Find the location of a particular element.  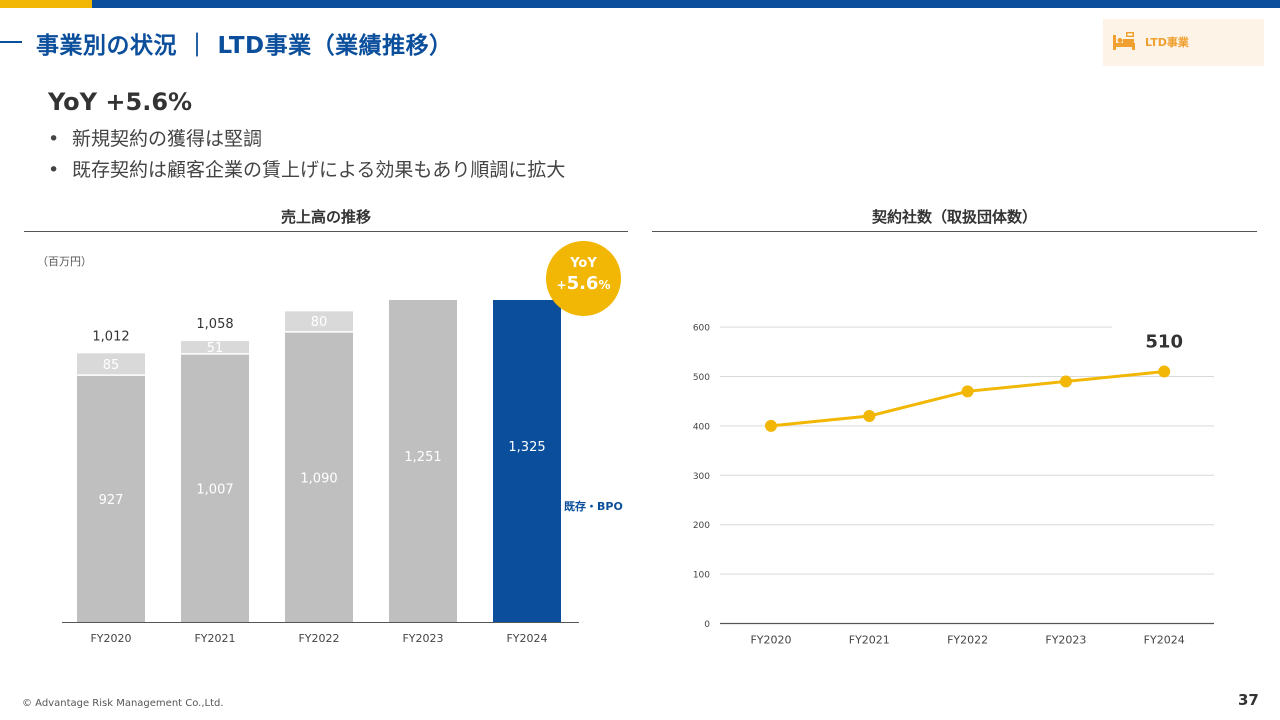

contracts-line is located at coordinates (967, 399).